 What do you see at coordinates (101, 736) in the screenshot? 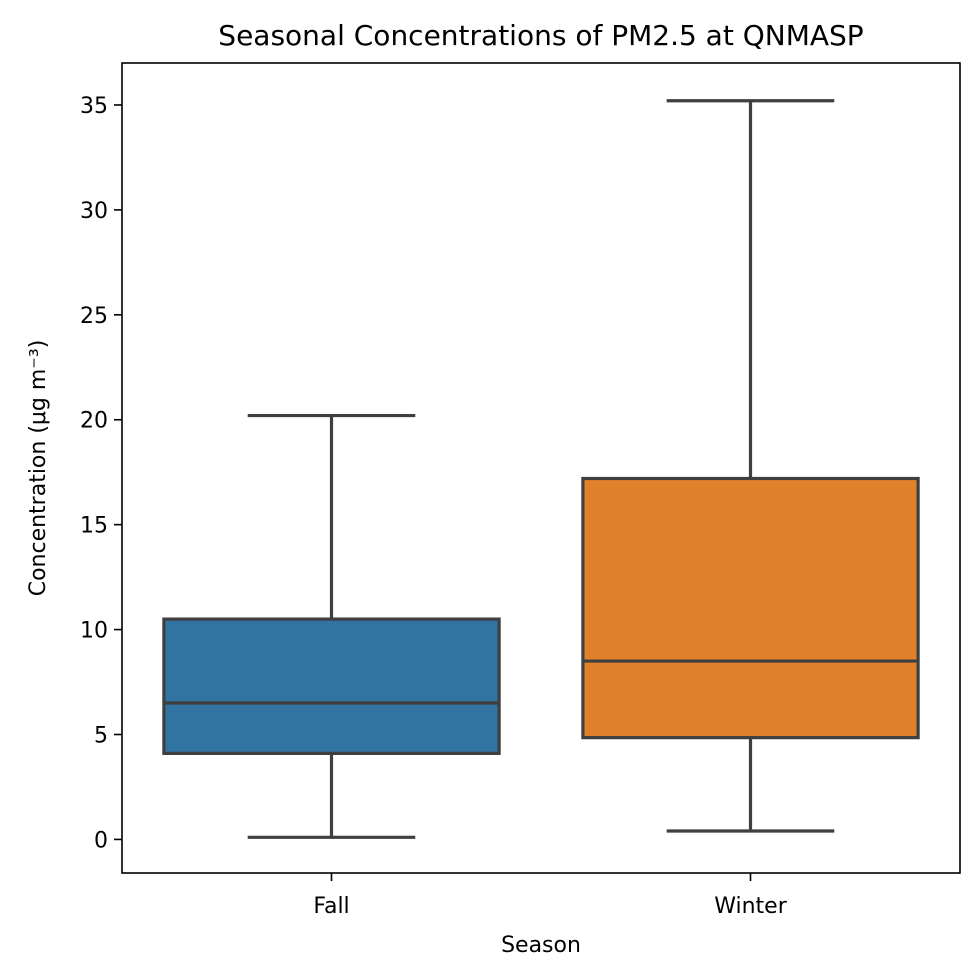
I see `y-tick-label: 5` at bounding box center [101, 736].